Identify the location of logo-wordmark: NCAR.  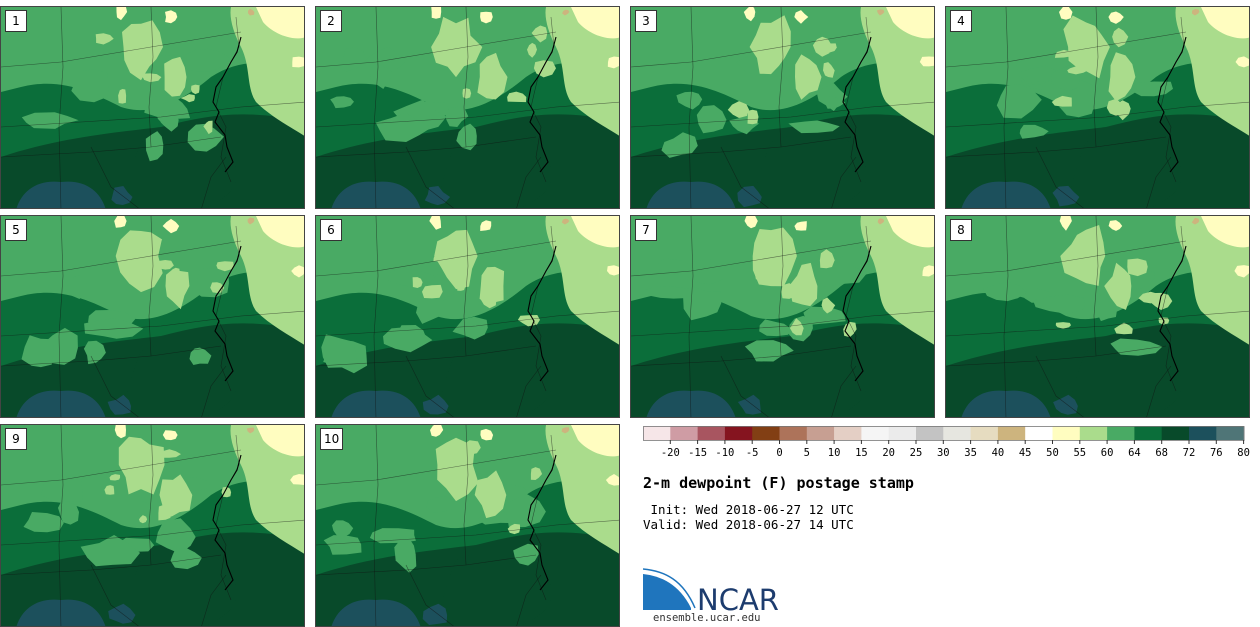
(738, 598).